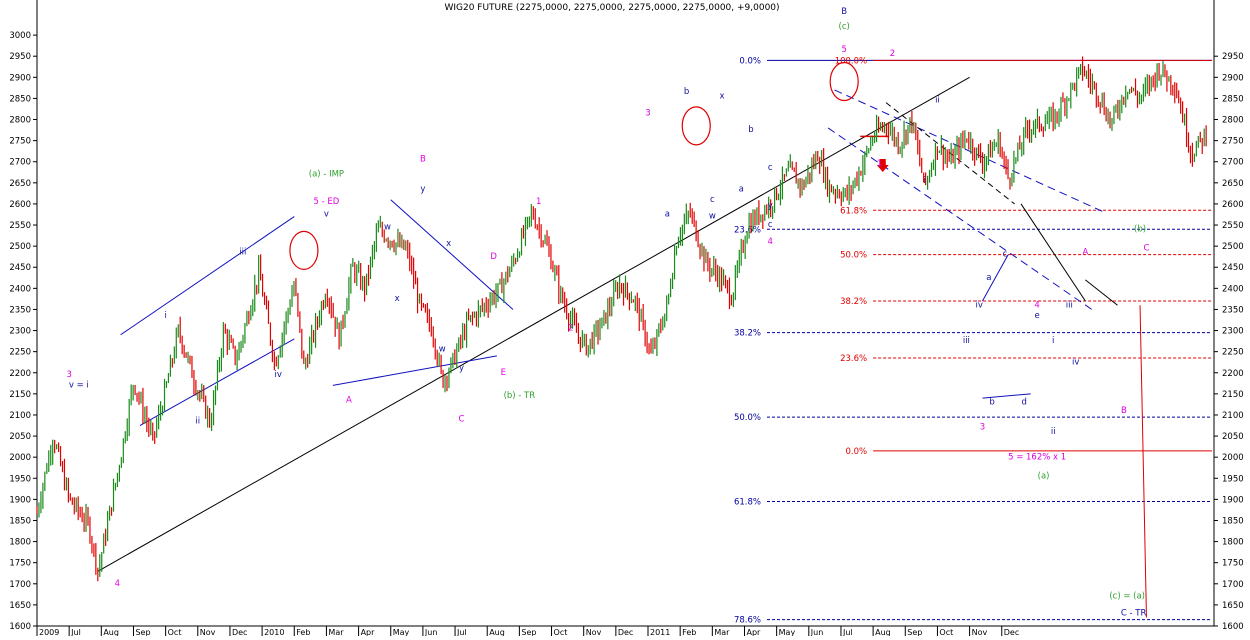  What do you see at coordinates (1053, 341) in the screenshot?
I see `wave-label: i` at bounding box center [1053, 341].